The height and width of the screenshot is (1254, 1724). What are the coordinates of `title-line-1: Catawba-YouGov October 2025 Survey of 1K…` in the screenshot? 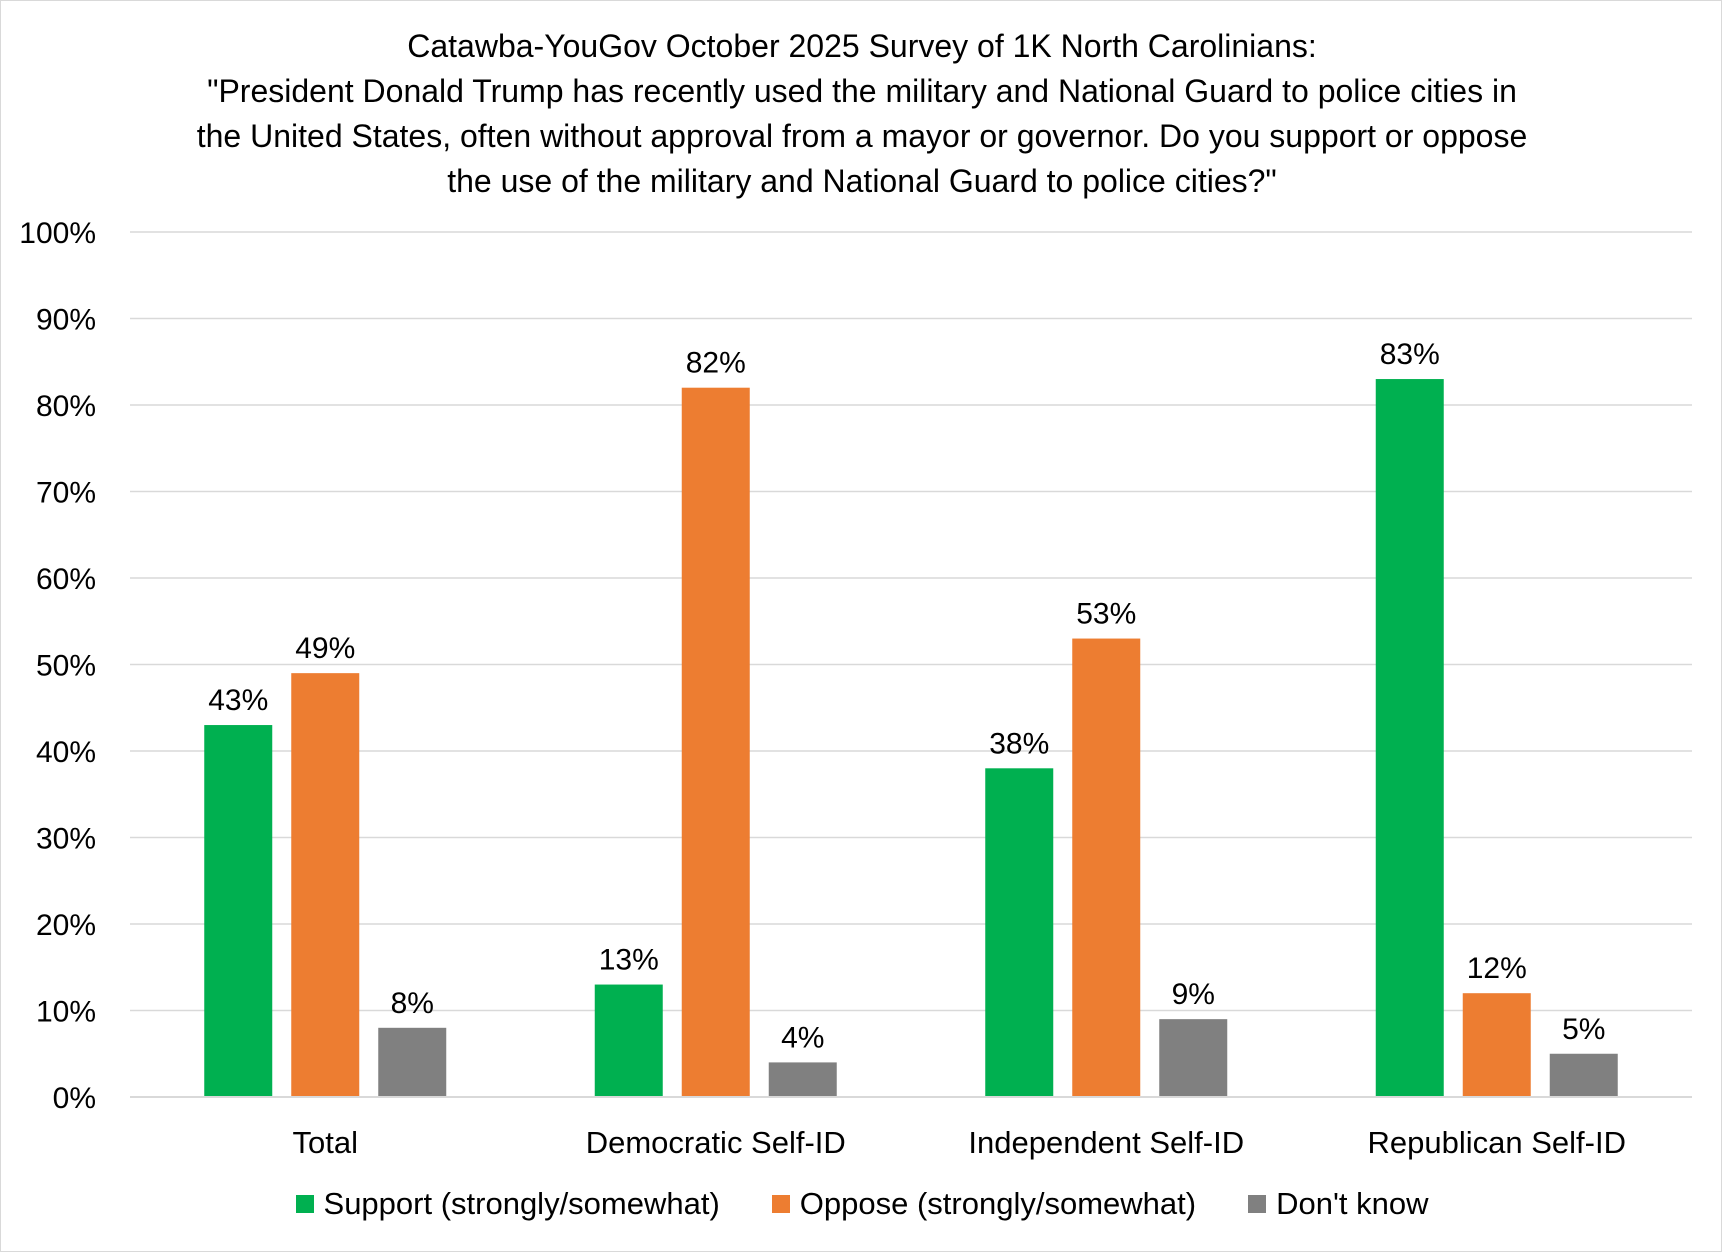 It's located at (862, 46).